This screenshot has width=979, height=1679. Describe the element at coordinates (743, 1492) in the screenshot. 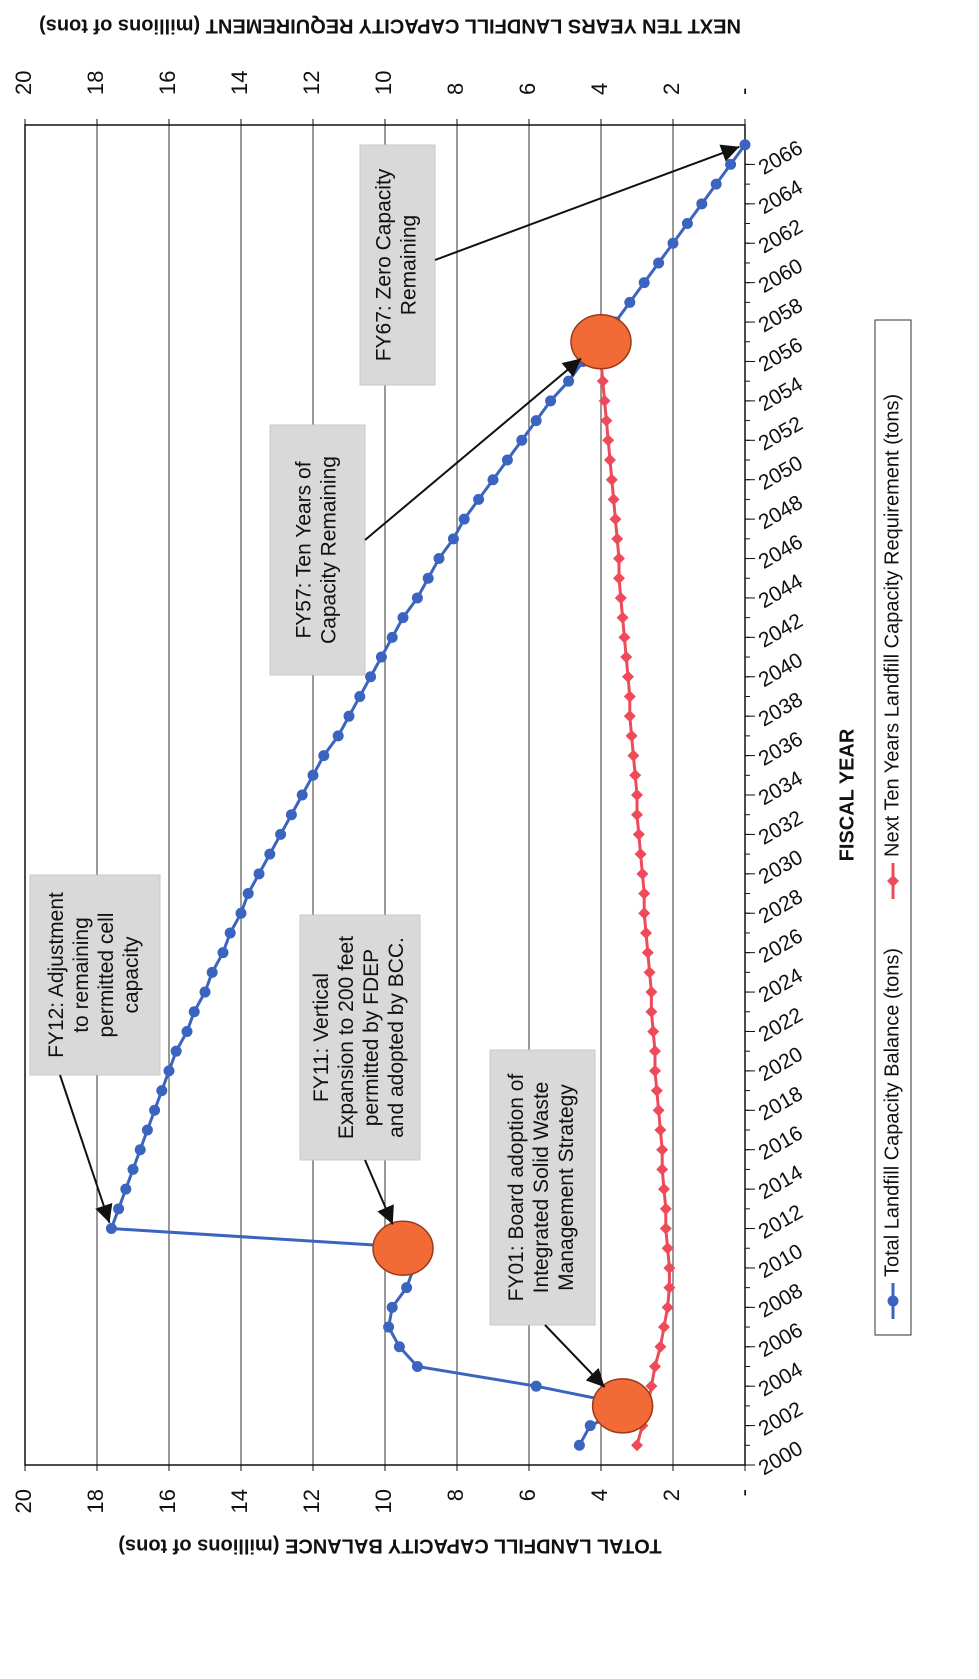

I see `y-tick-label: -` at that location.